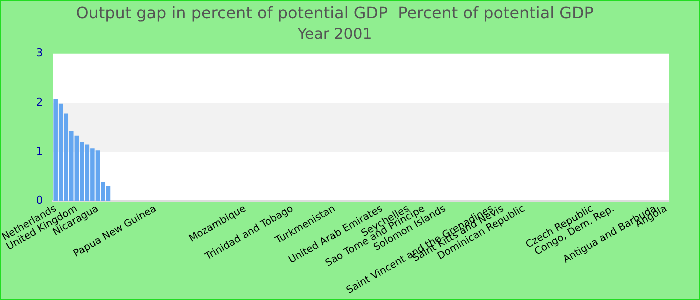  I want to click on chart-subtitle: Year 2001, so click(334, 33).